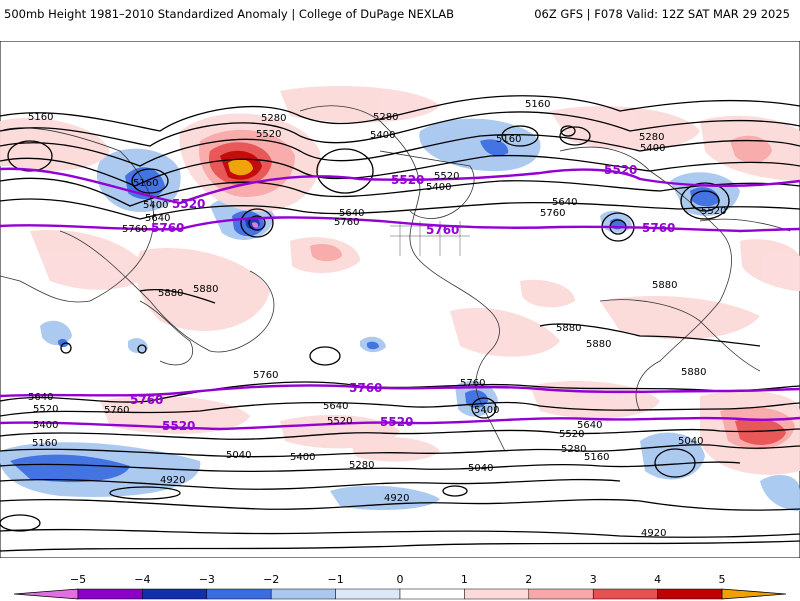 This screenshot has height=601, width=800. Describe the element at coordinates (658, 579) in the screenshot. I see `colorbar-tick-label: 4` at that location.